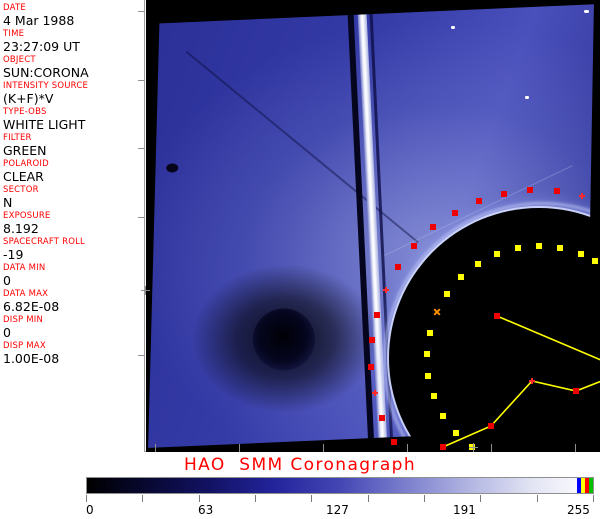 Image resolution: width=600 pixels, height=519 pixels. I want to click on metadata-item: OBJECT SUN:CORONA, so click(73, 67).